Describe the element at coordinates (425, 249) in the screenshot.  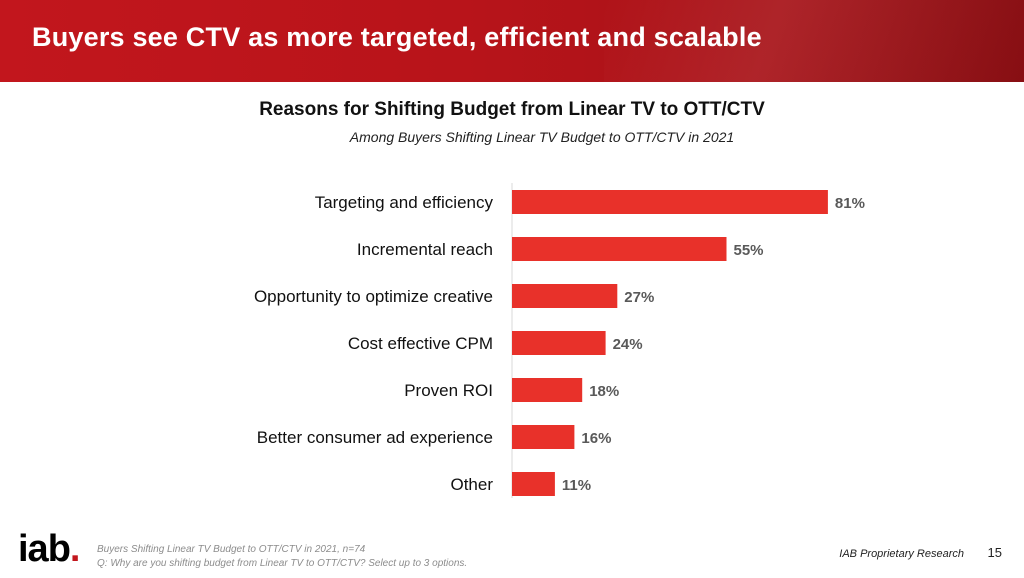
I see `category-label: Incremental reach` at that location.